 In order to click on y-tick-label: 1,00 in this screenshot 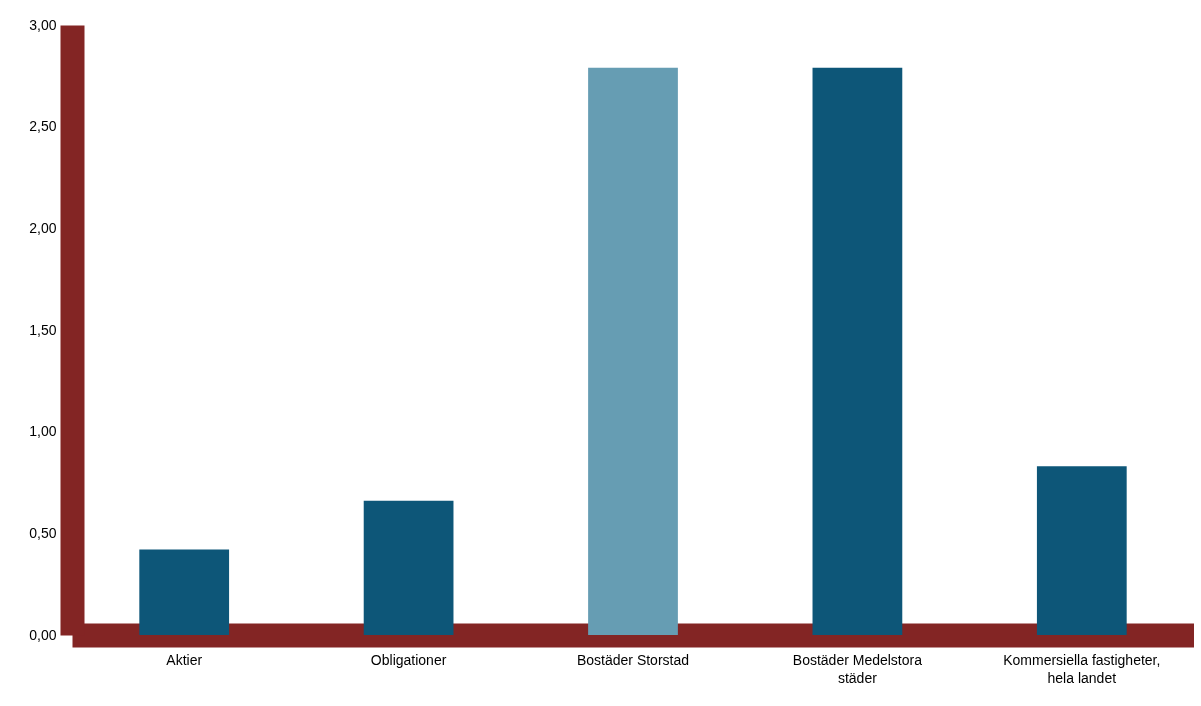, I will do `click(43, 431)`.